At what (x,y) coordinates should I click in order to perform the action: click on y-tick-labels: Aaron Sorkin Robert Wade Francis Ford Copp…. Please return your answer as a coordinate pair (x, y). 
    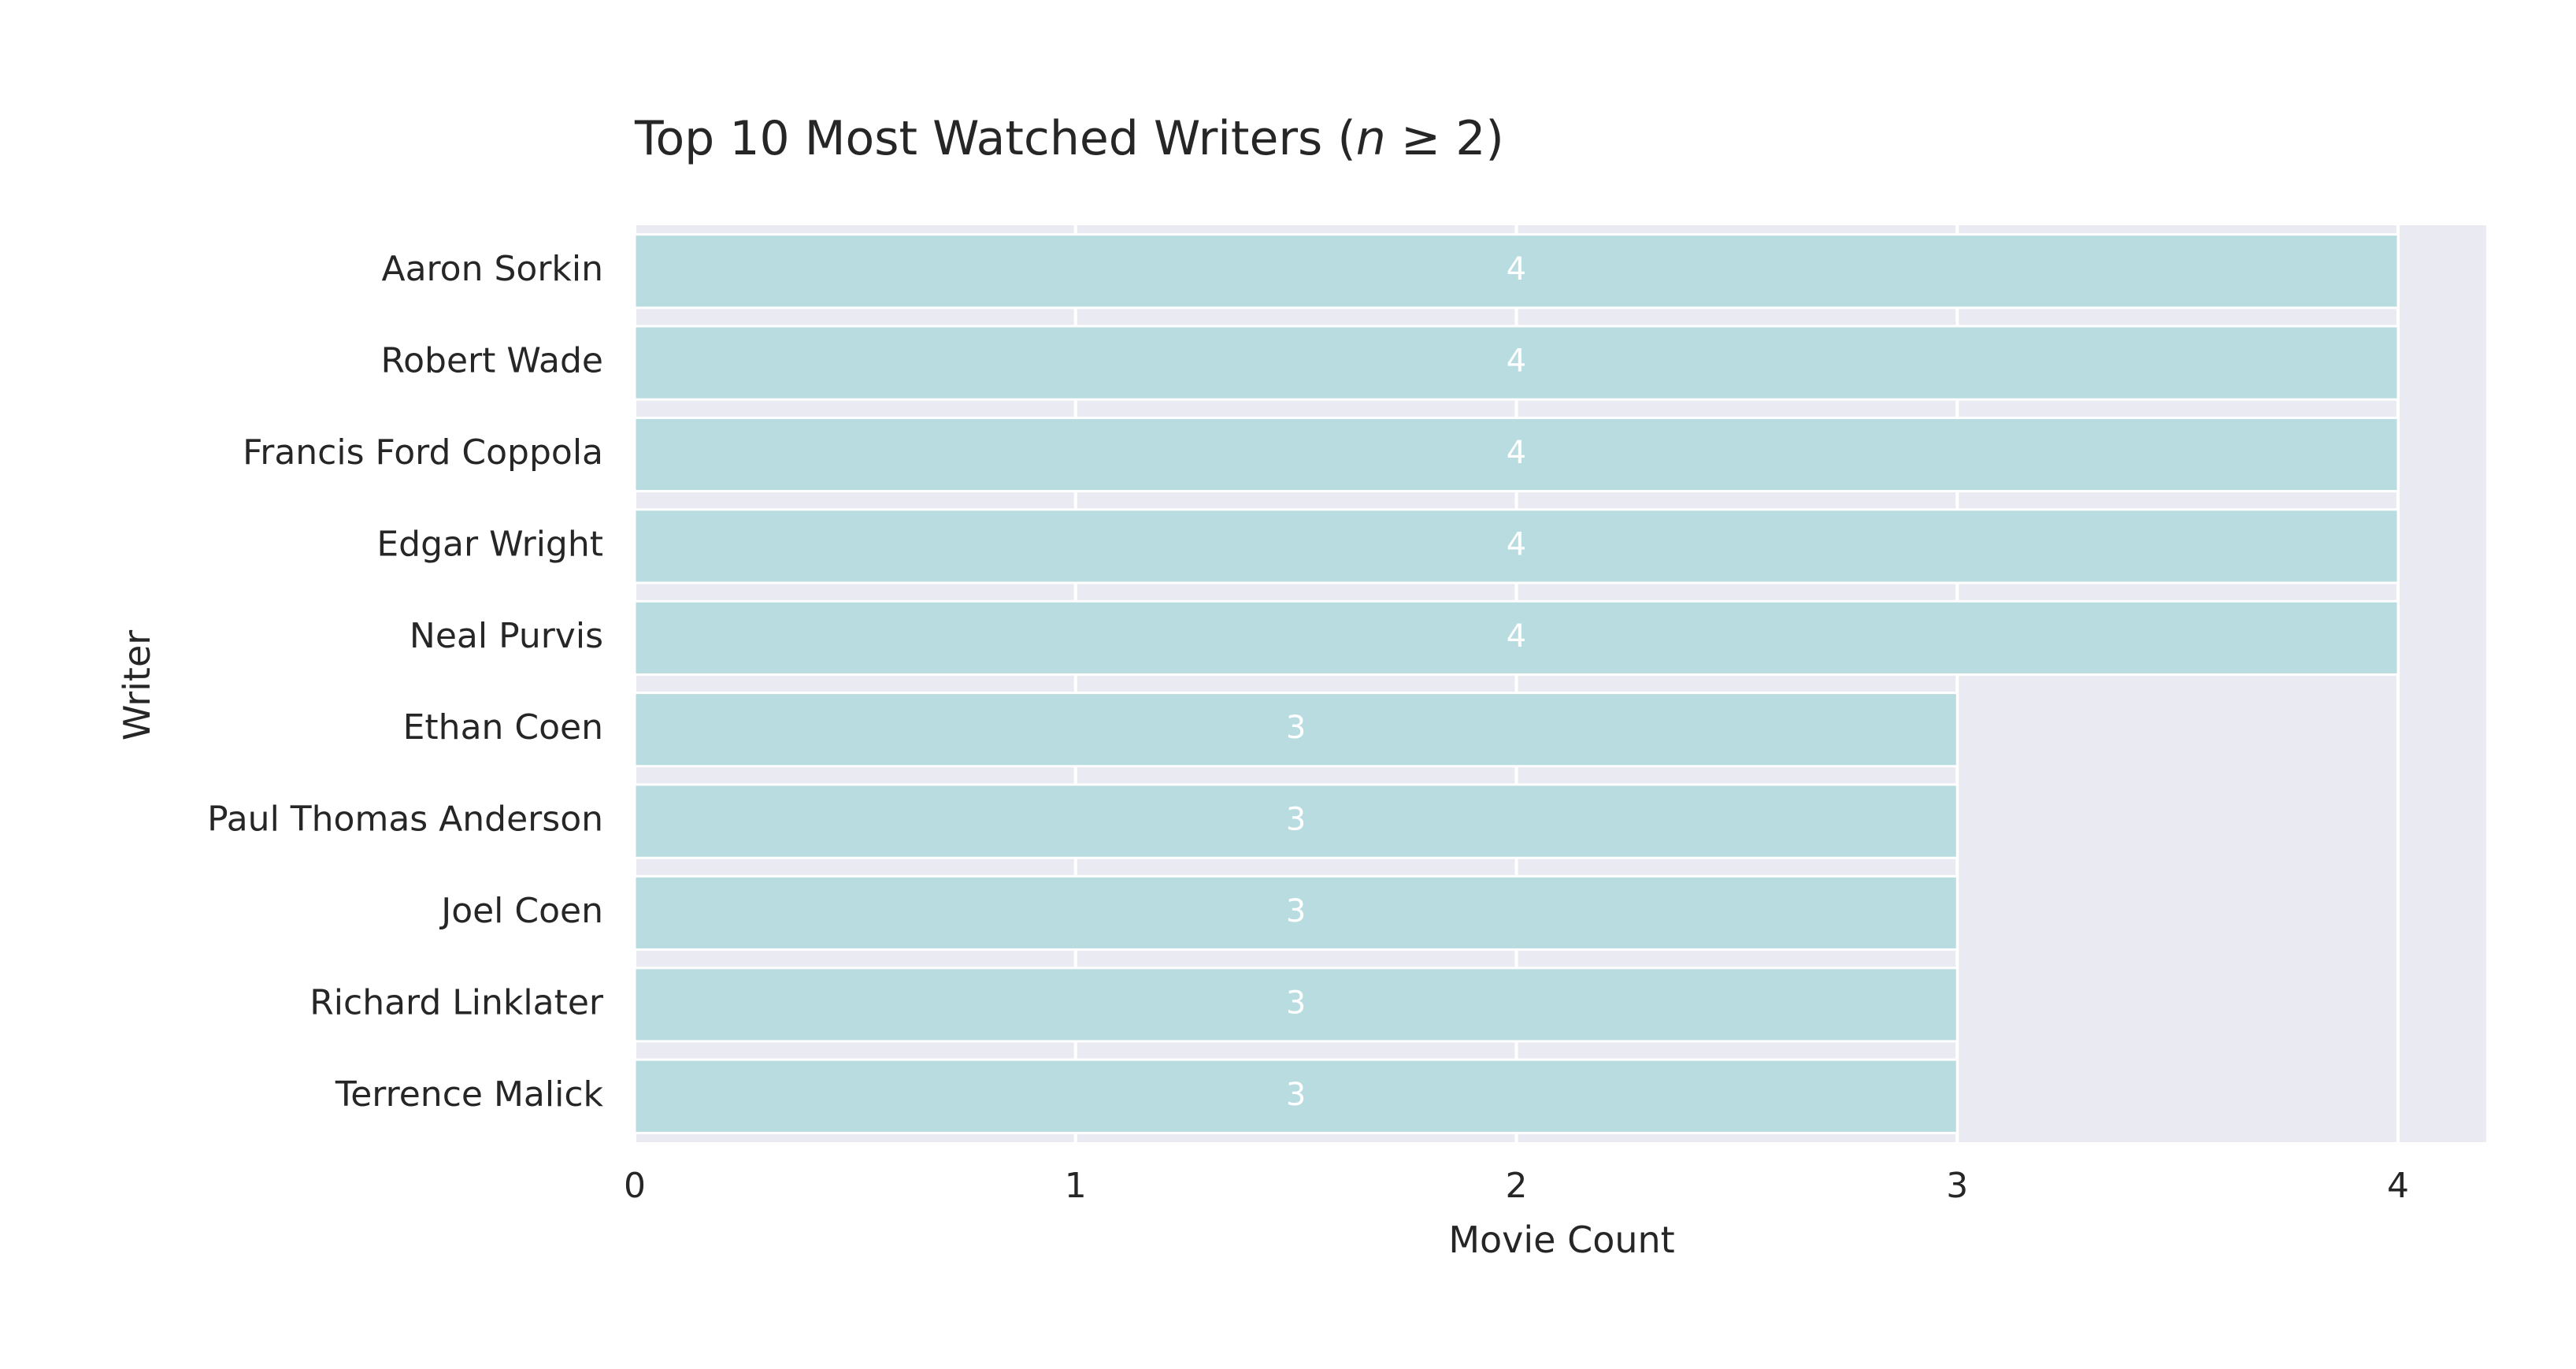
    Looking at the image, I should click on (405, 682).